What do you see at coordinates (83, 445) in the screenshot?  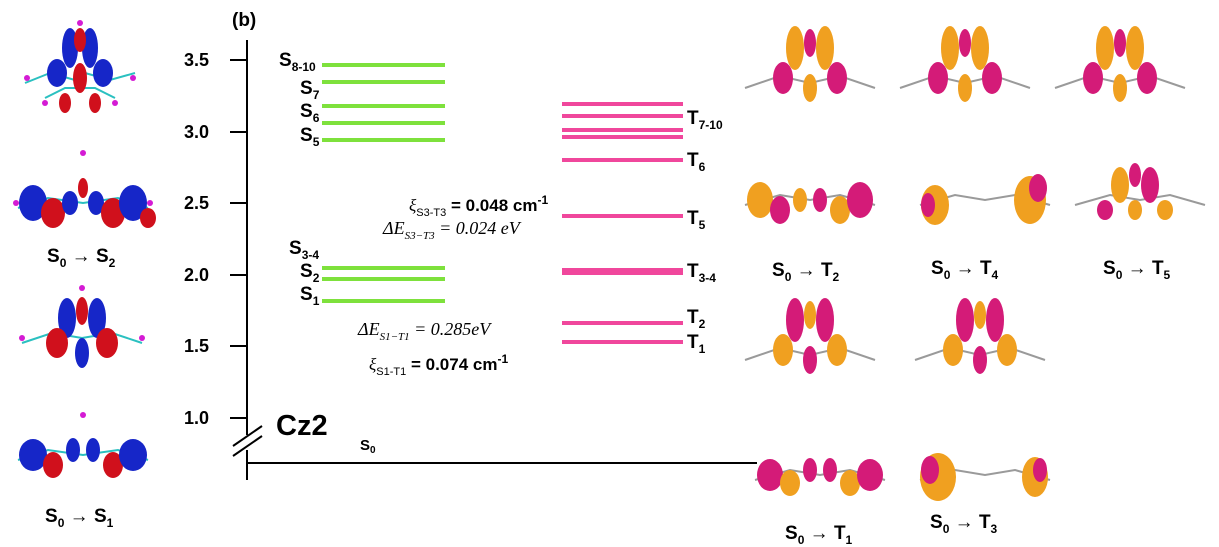 I see `orbital-image-s0-s1` at bounding box center [83, 445].